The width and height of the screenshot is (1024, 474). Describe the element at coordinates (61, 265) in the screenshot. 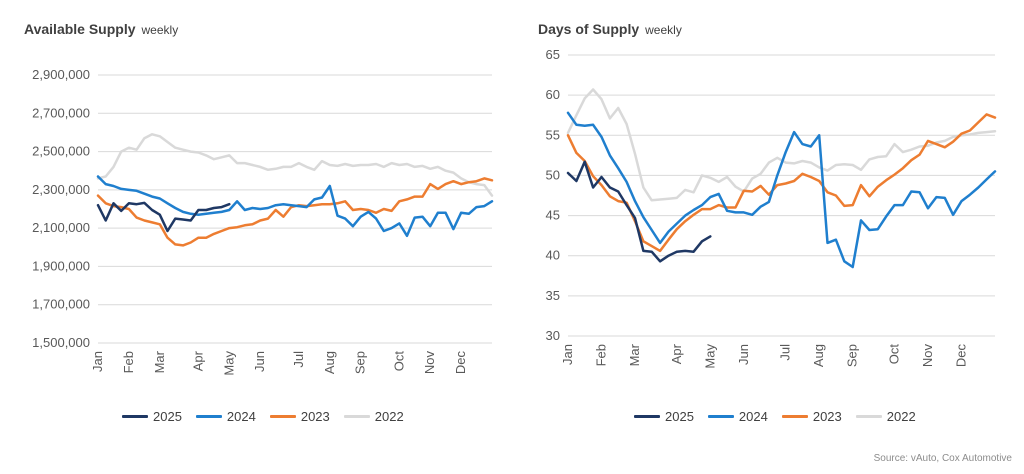

I see `y-tick-label: 1,900,000` at that location.